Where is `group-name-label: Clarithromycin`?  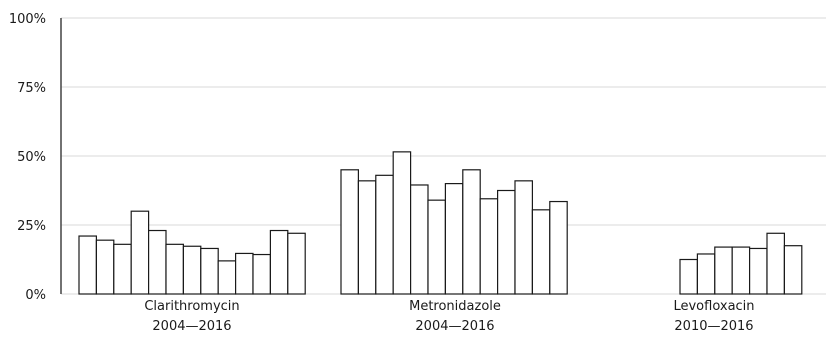
group-name-label: Clarithromycin is located at coordinates (191, 306).